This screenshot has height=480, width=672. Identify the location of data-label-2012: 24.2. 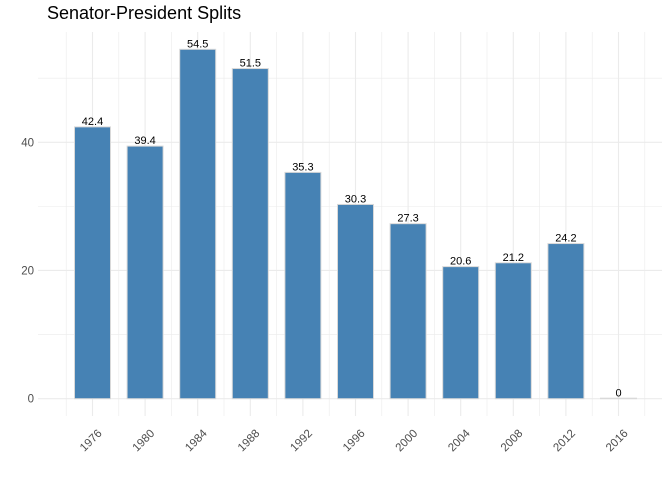
(565, 239).